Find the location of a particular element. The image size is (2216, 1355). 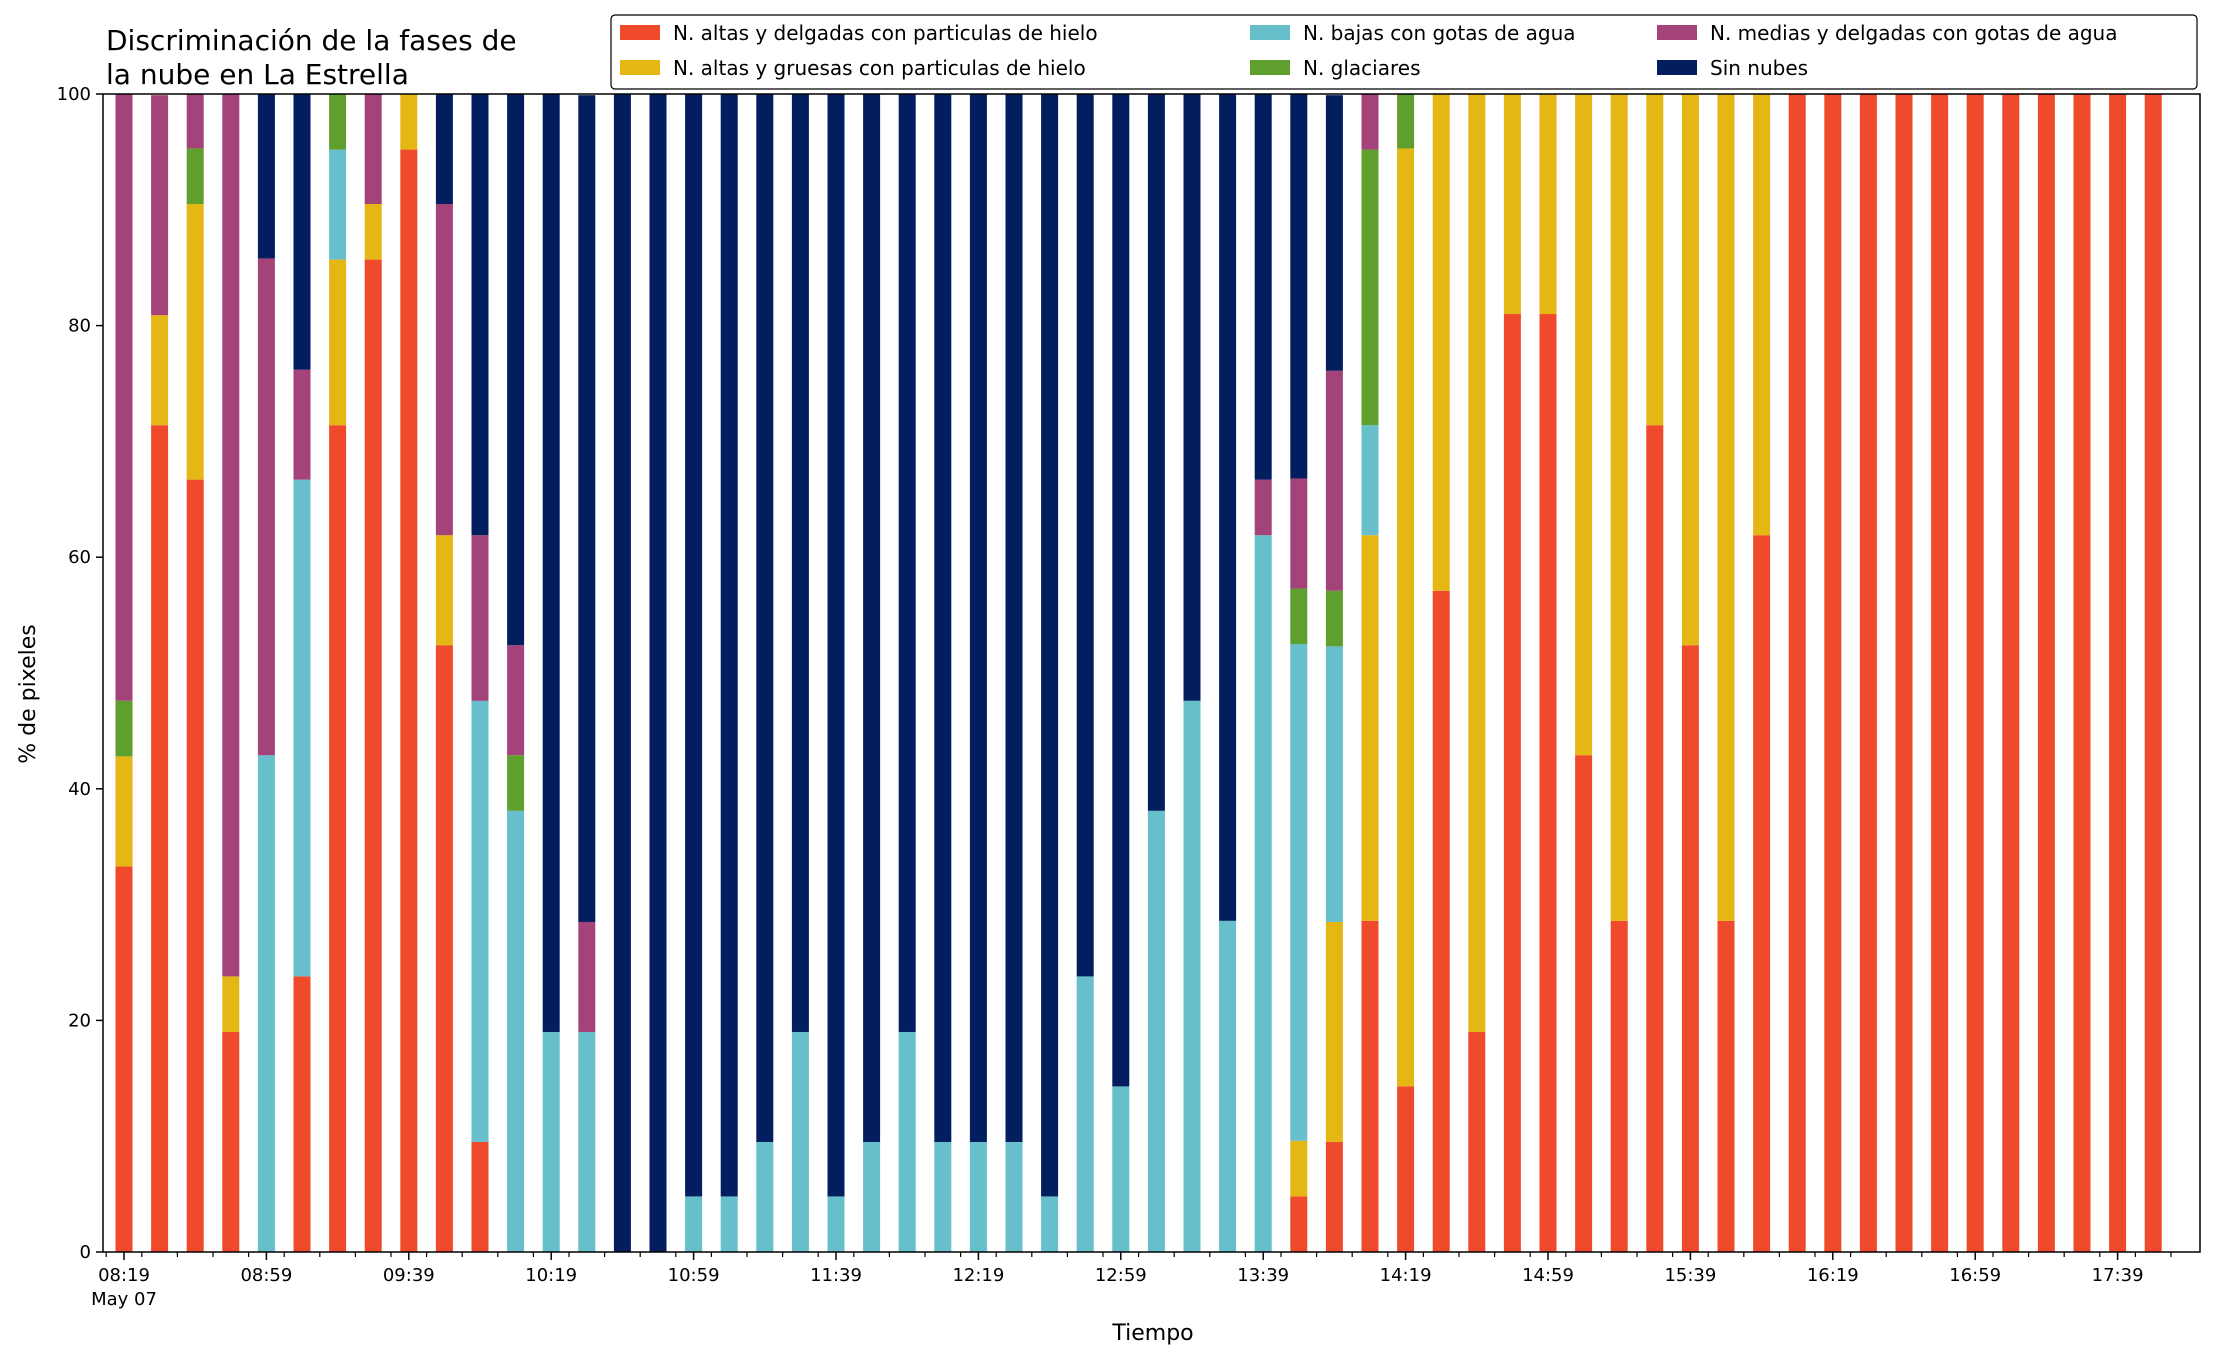

bar-segment-09:49-s5 is located at coordinates (444, 149).